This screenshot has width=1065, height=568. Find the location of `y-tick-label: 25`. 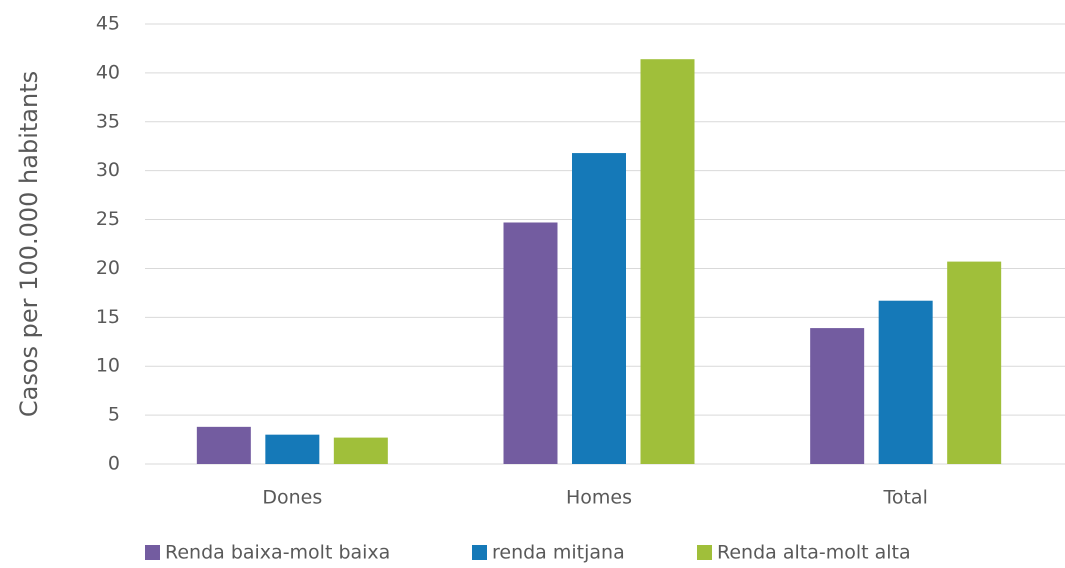

y-tick-label: 25 is located at coordinates (108, 219).